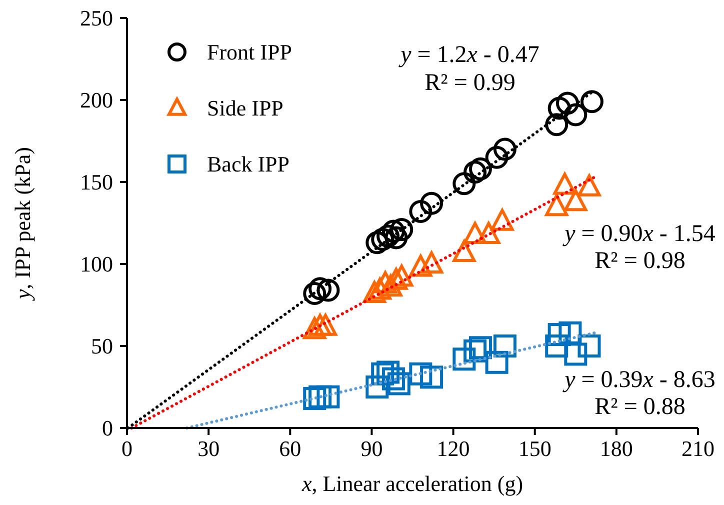 This screenshot has width=724, height=505. I want to click on annotation: R² = 0.98, so click(640, 261).